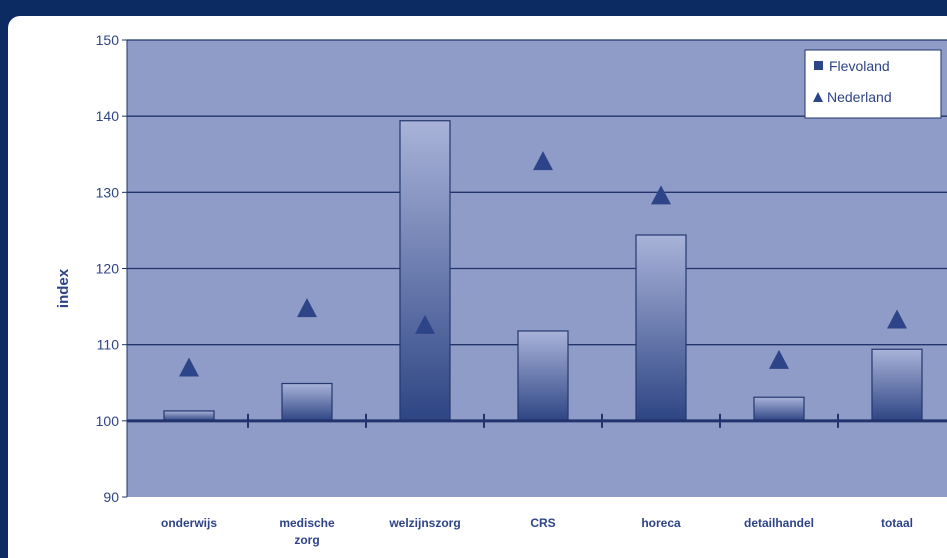  Describe the element at coordinates (859, 66) in the screenshot. I see `legend-label-flevoland: Flevoland` at that location.